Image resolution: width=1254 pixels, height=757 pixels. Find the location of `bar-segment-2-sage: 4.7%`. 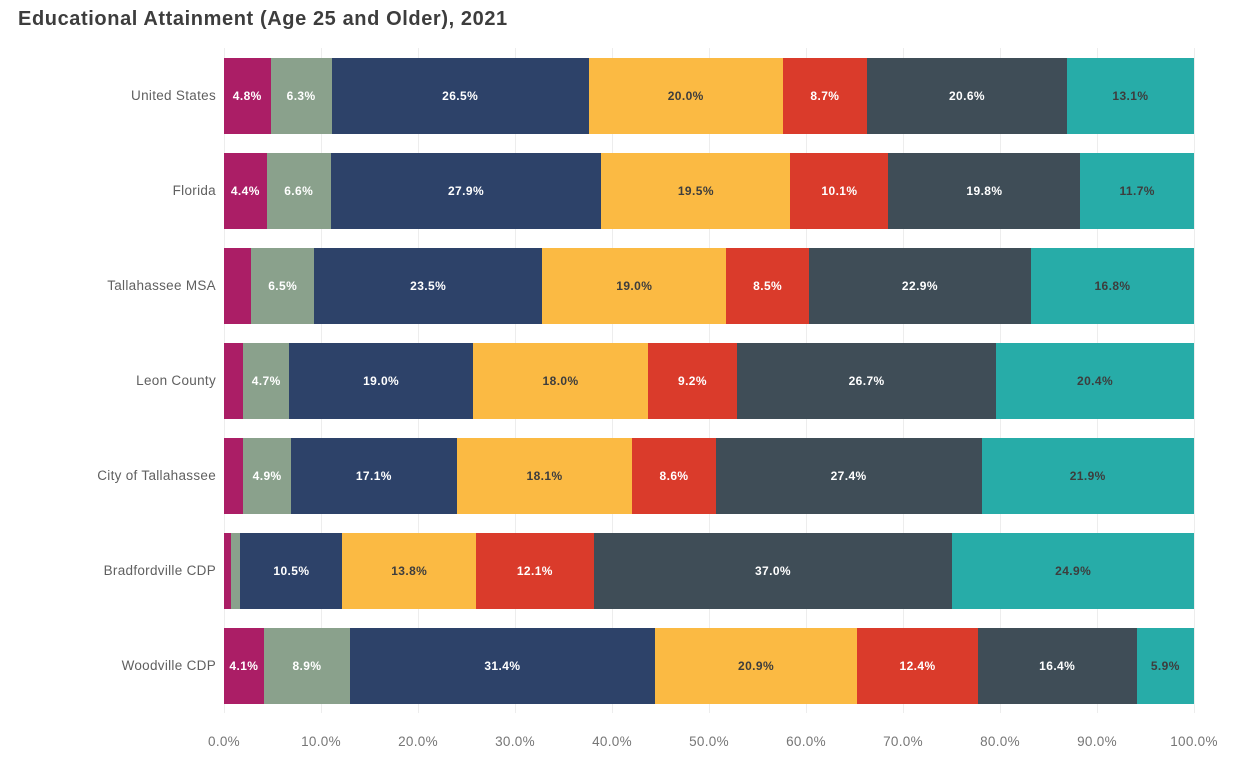

bar-segment-2-sage: 4.7% is located at coordinates (266, 380).